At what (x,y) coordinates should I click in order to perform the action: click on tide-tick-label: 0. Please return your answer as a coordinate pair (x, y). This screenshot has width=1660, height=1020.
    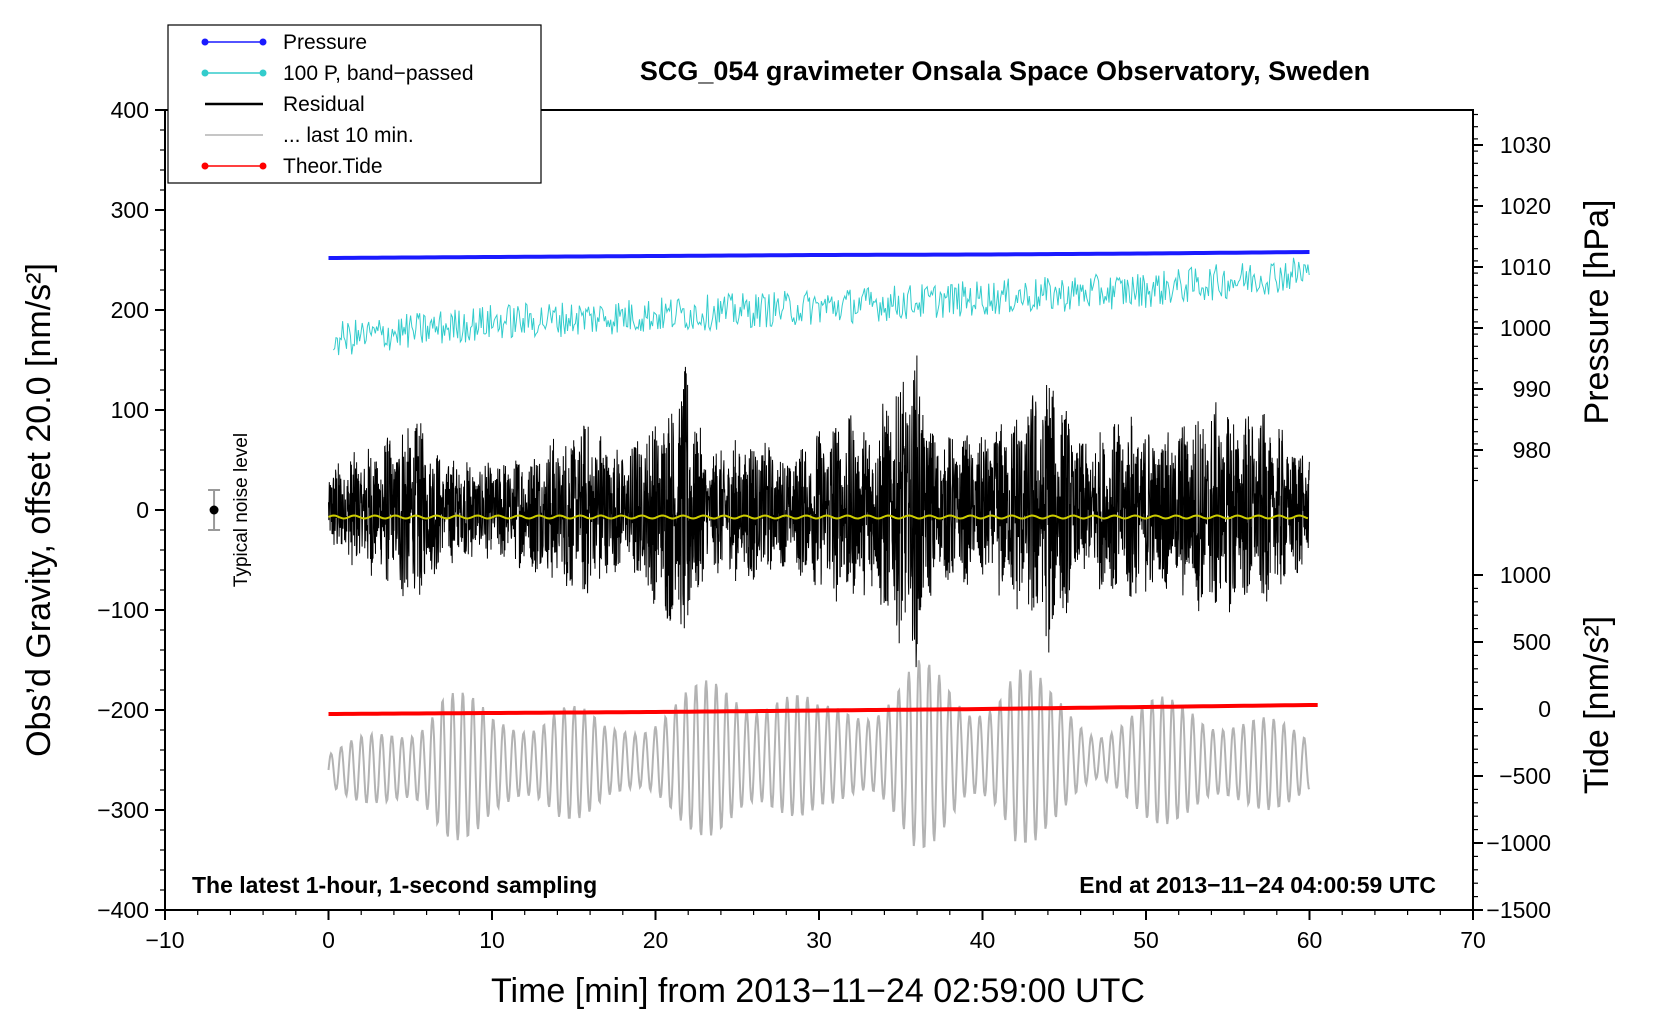
    Looking at the image, I should click on (1544, 709).